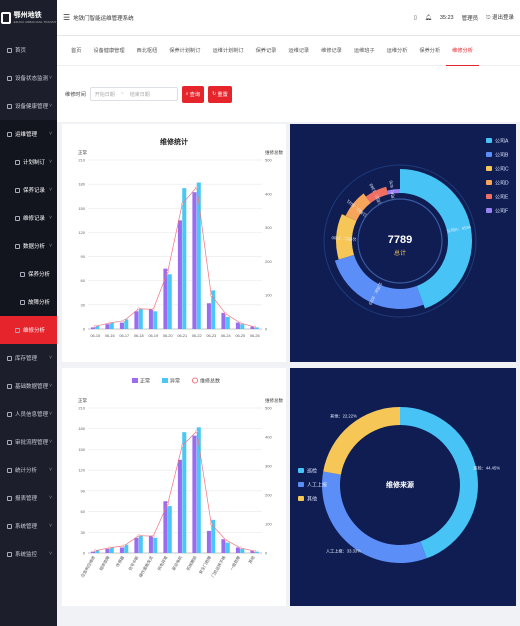 Image resolution: width=520 pixels, height=626 pixels. Describe the element at coordinates (266, 50) in the screenshot. I see `tab-5: 保养记录` at that location.